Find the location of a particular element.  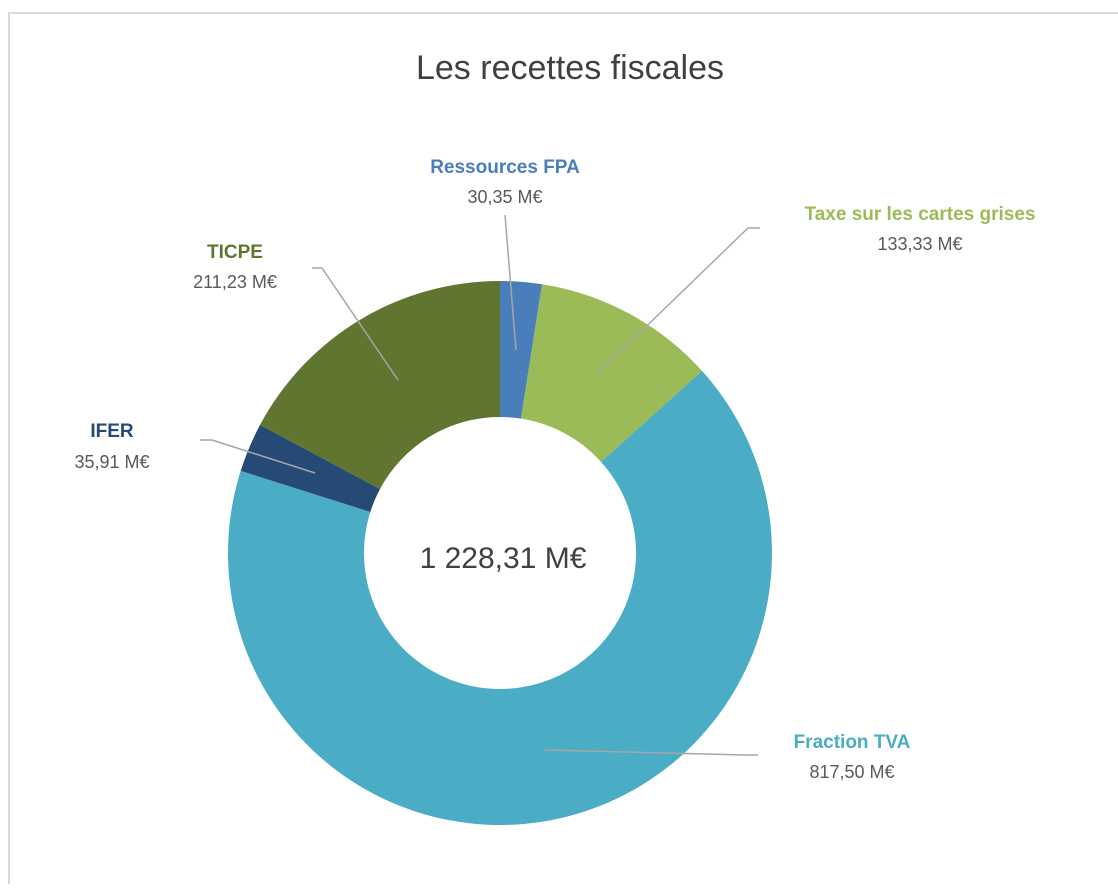

segment-name: Ressources FPA is located at coordinates (505, 167).